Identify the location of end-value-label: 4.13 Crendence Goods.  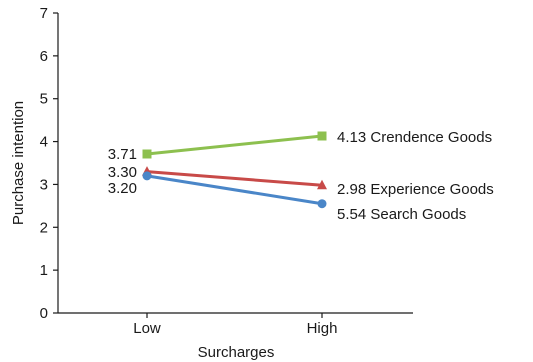
(414, 137).